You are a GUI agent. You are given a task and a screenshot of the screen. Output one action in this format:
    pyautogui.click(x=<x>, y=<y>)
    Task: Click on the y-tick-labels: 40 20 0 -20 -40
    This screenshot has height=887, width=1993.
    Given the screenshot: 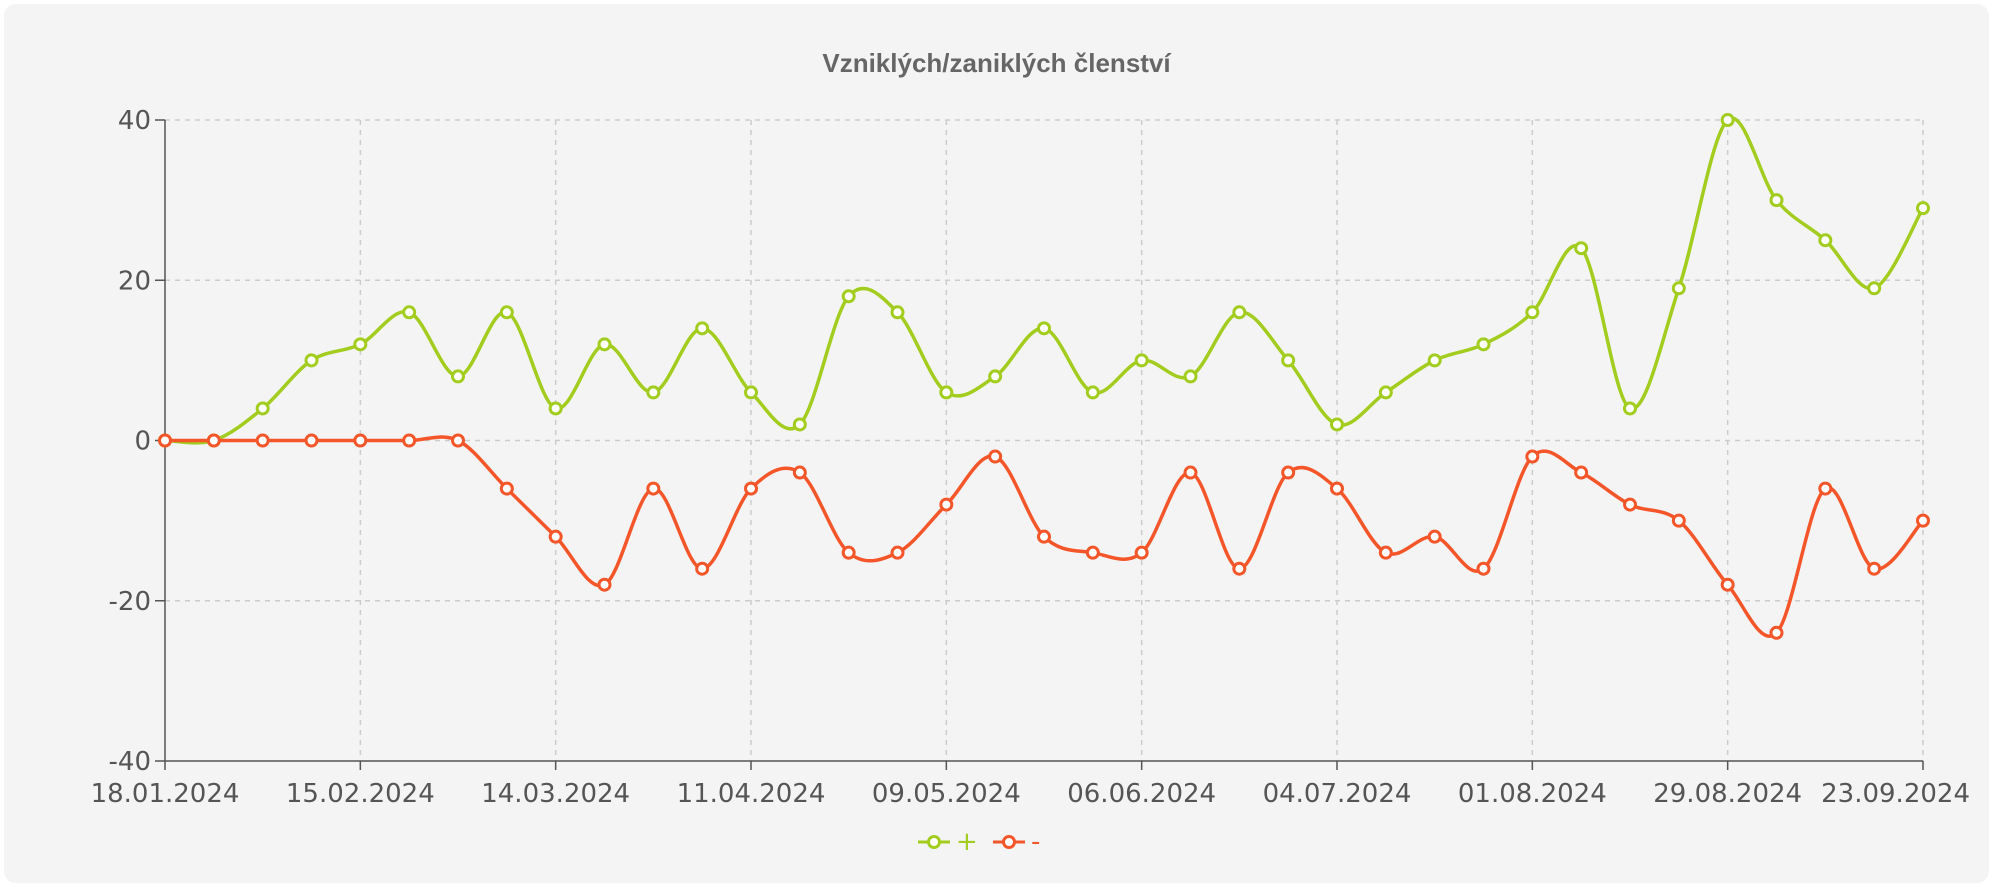 What is the action you would take?
    pyautogui.click(x=130, y=441)
    